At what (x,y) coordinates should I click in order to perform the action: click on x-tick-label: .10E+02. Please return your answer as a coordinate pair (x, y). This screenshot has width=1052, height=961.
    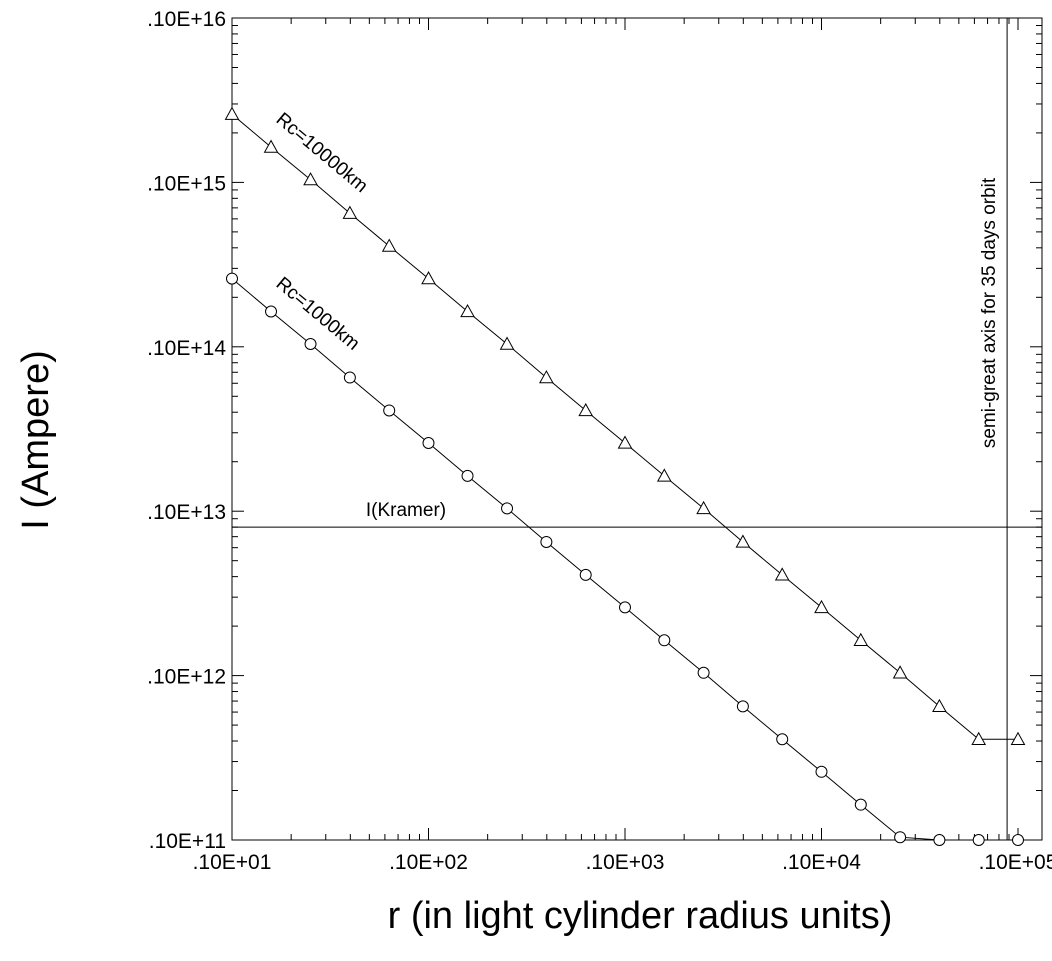
    Looking at the image, I should click on (428, 862).